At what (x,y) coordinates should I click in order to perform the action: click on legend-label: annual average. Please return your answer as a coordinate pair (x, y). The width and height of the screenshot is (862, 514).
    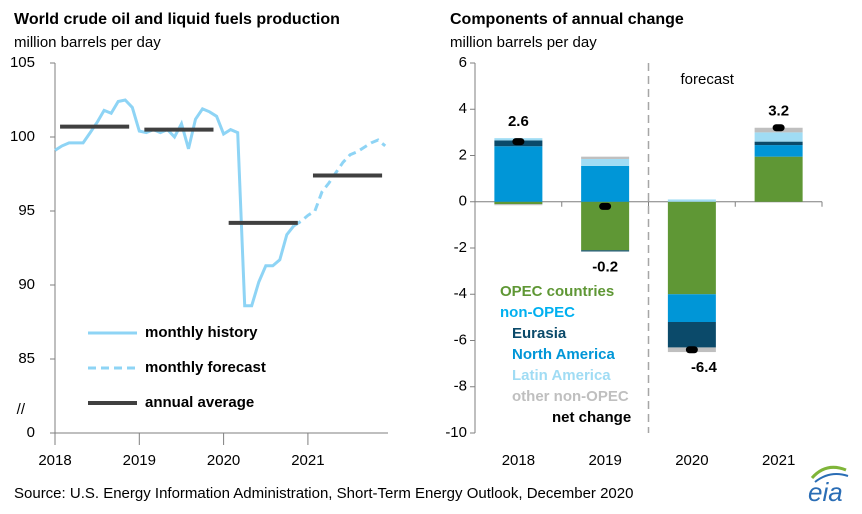
    Looking at the image, I should click on (199, 402).